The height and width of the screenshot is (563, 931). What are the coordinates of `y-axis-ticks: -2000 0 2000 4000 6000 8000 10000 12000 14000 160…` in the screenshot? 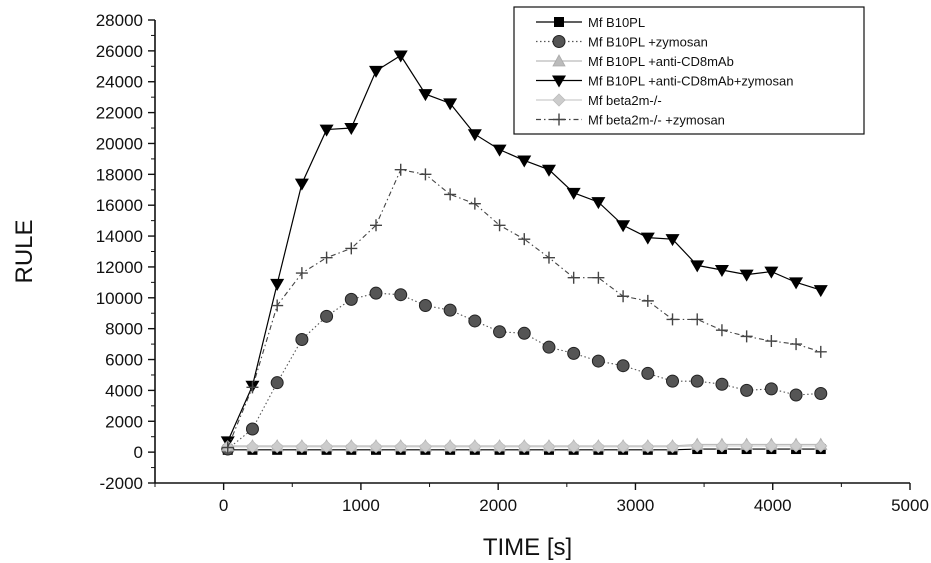 It's located at (125, 252).